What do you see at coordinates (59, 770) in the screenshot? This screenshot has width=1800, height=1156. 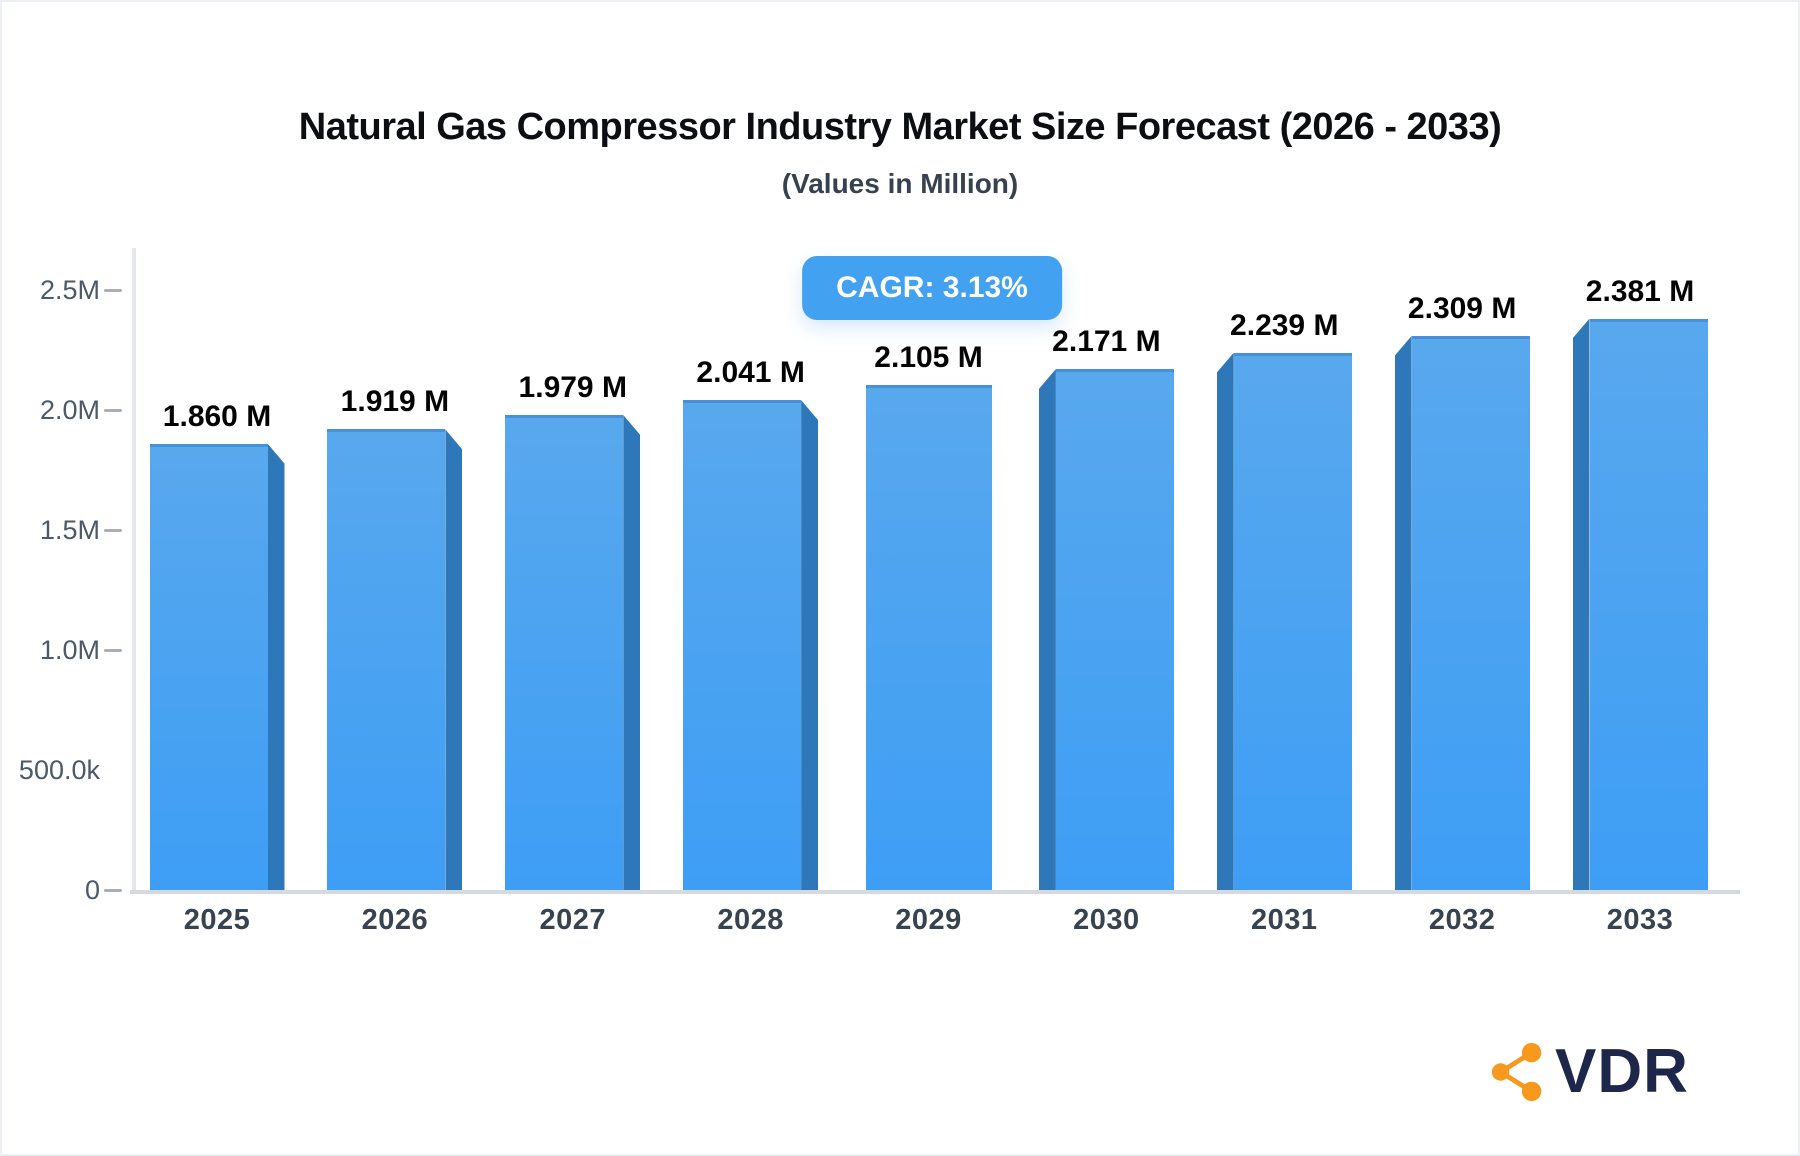 I see `y-axis-tick-label: 500.0k` at bounding box center [59, 770].